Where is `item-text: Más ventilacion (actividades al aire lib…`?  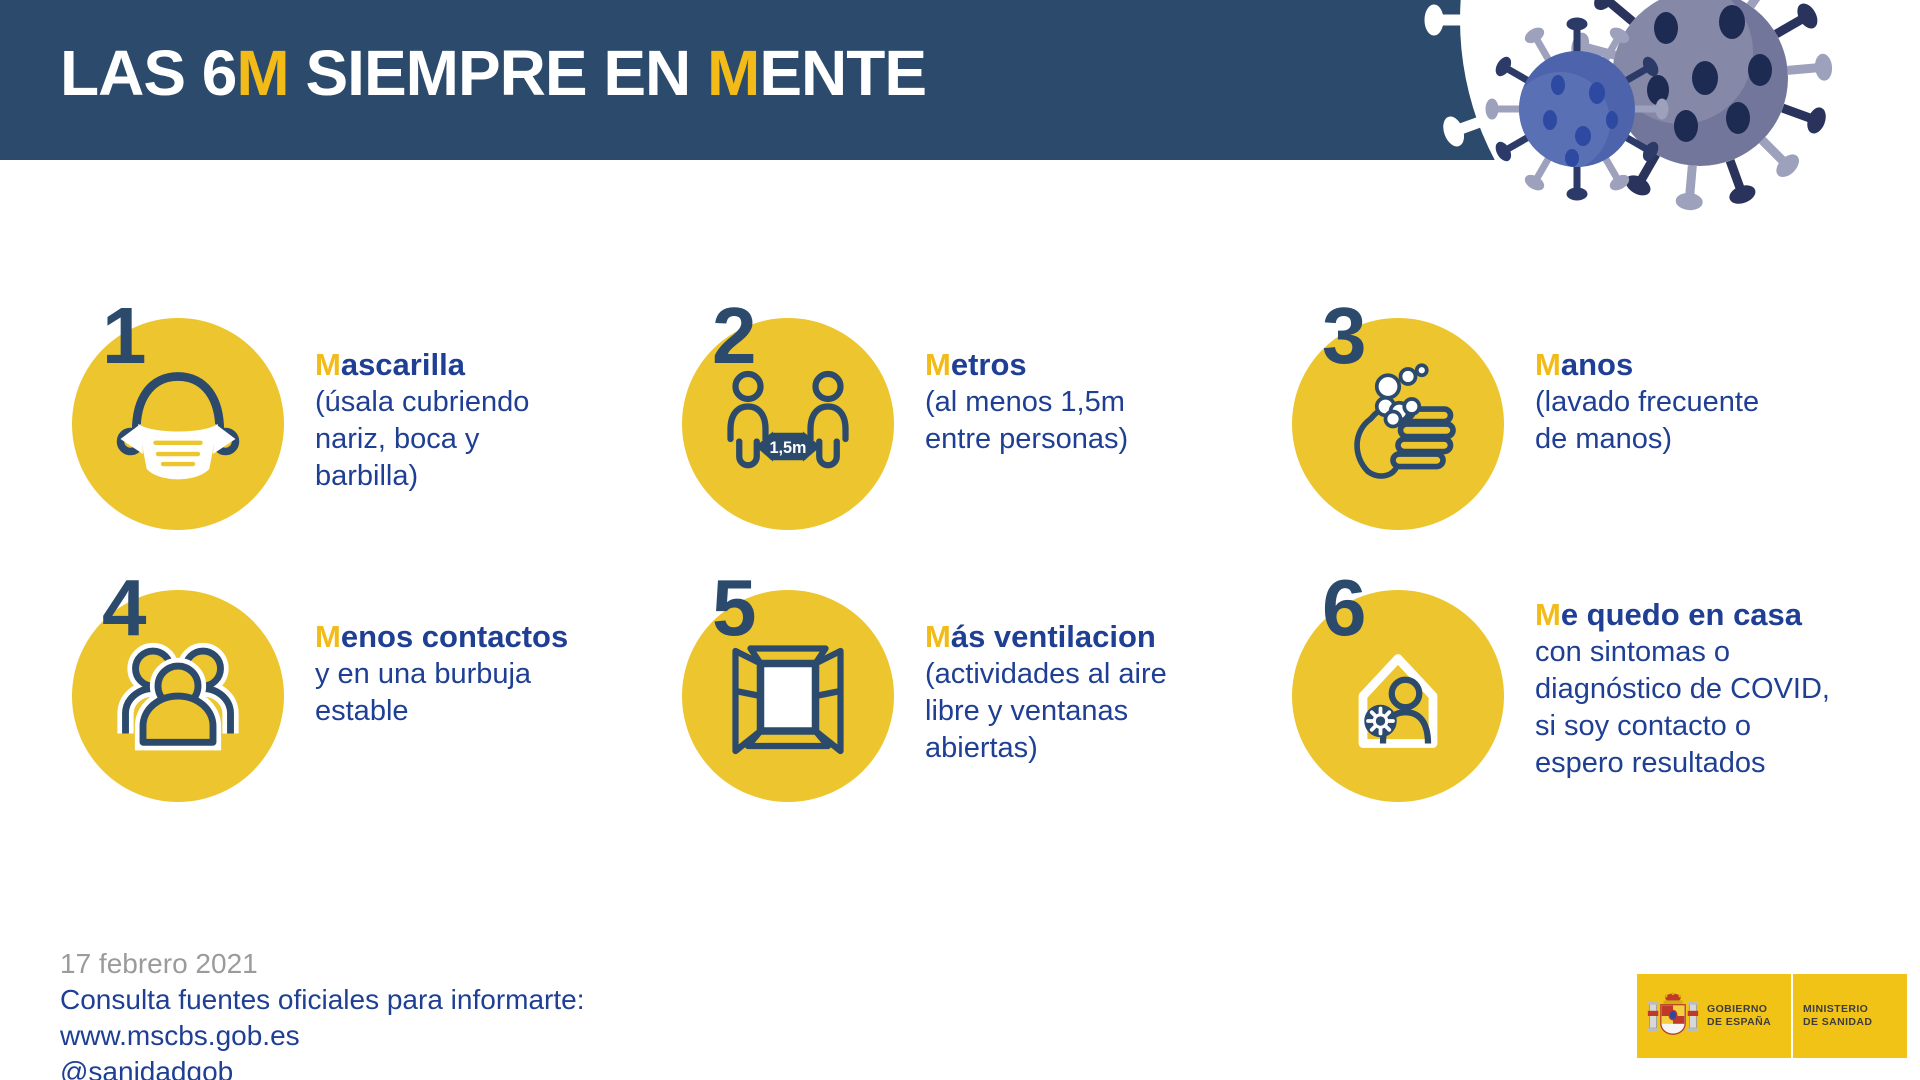
item-text: Más ventilacion (actividades al aire lib… is located at coordinates (1046, 692).